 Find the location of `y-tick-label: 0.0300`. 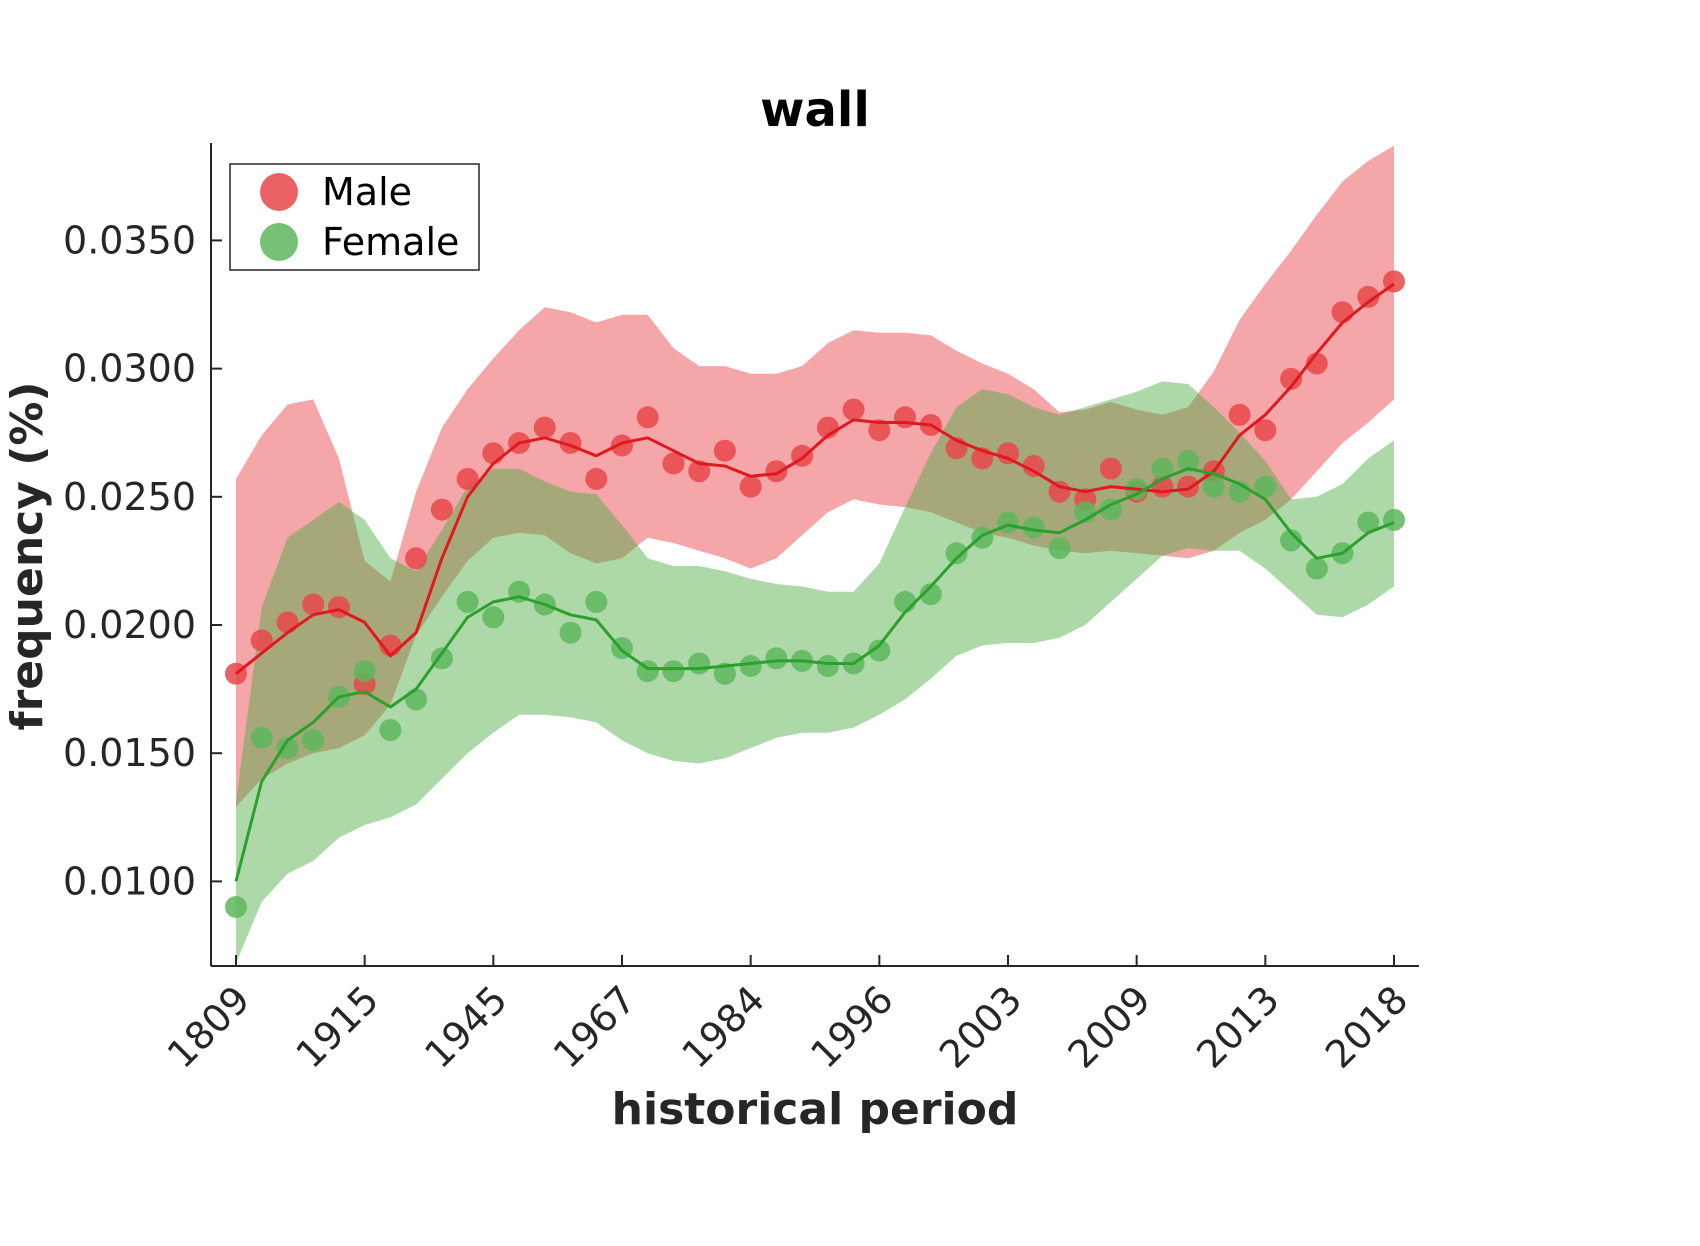

y-tick-label: 0.0300 is located at coordinates (129, 369).